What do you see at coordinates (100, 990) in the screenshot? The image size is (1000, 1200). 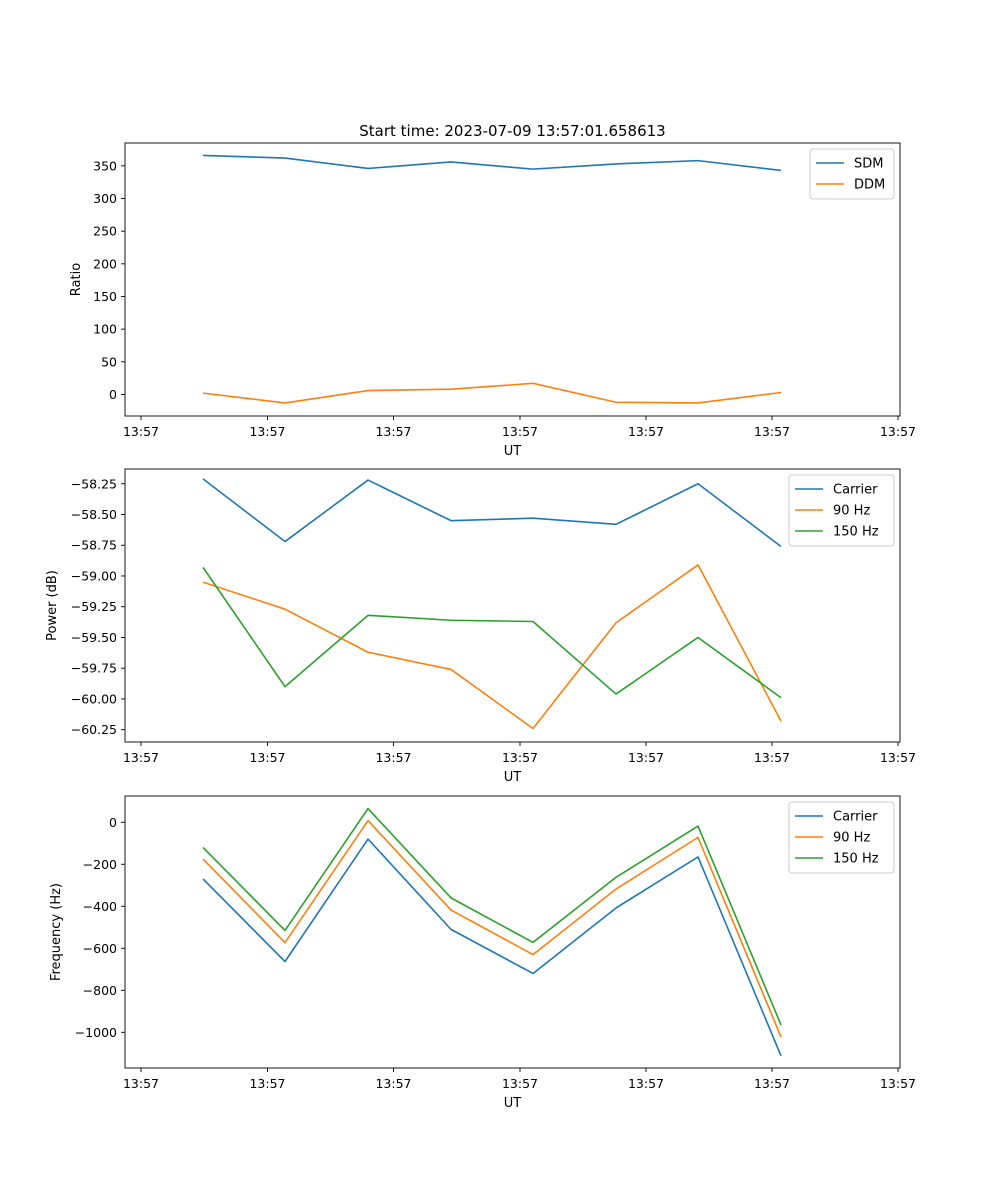 I see `y-tick-label: −800` at bounding box center [100, 990].